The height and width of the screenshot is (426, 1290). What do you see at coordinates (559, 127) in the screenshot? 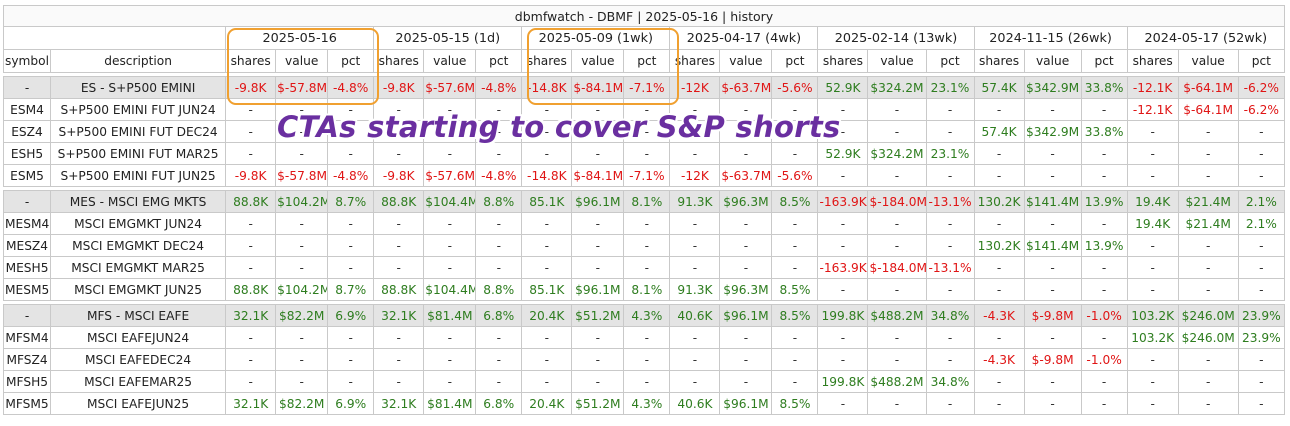
I see `annotation-text: CTAs starting to cover S&P shorts` at bounding box center [559, 127].